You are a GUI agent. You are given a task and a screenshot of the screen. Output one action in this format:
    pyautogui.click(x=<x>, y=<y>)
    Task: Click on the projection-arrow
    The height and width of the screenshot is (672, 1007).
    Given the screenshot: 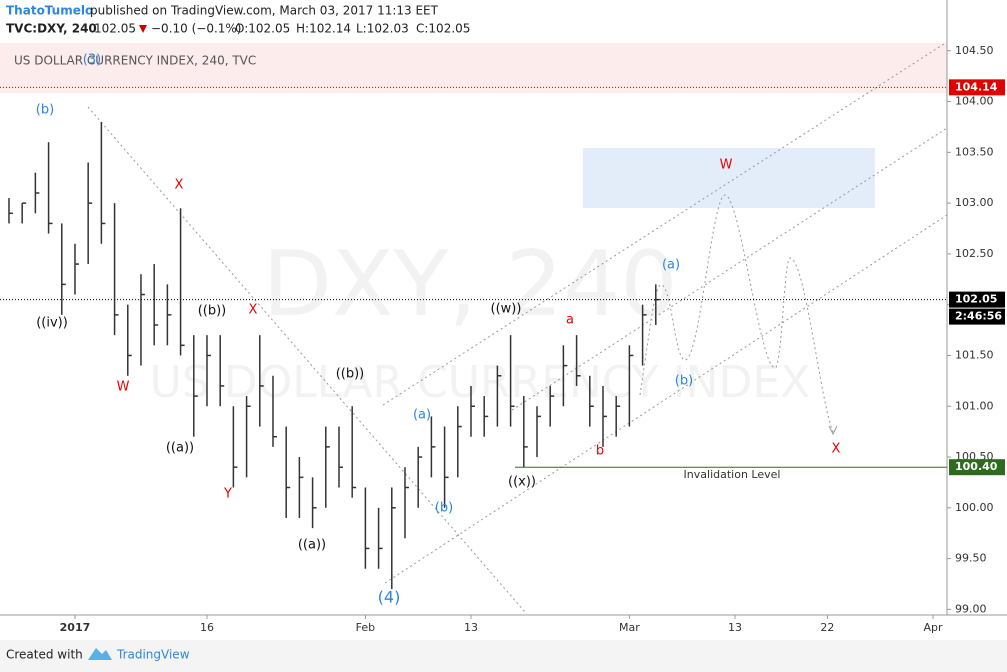 What is the action you would take?
    pyautogui.click(x=833, y=430)
    